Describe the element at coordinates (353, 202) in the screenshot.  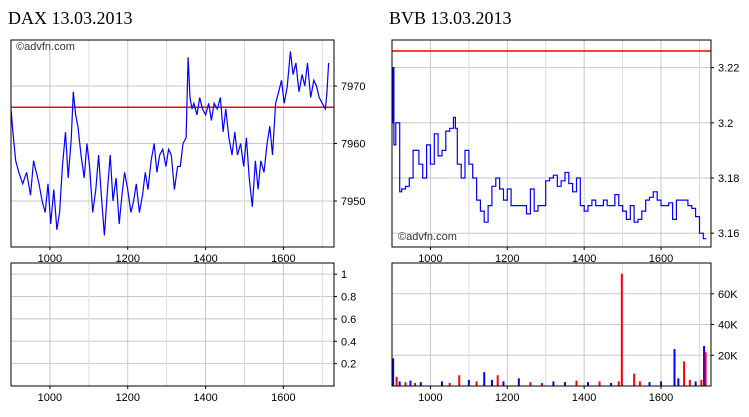
I see `dax-price-y-tick-label: 7950` at that location.